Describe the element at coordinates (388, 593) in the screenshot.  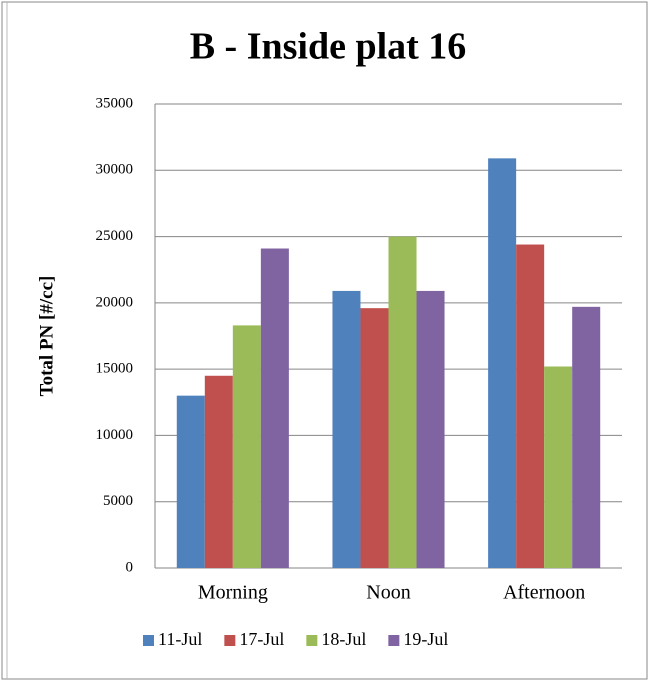
I see `x-tick-label: Noon` at that location.